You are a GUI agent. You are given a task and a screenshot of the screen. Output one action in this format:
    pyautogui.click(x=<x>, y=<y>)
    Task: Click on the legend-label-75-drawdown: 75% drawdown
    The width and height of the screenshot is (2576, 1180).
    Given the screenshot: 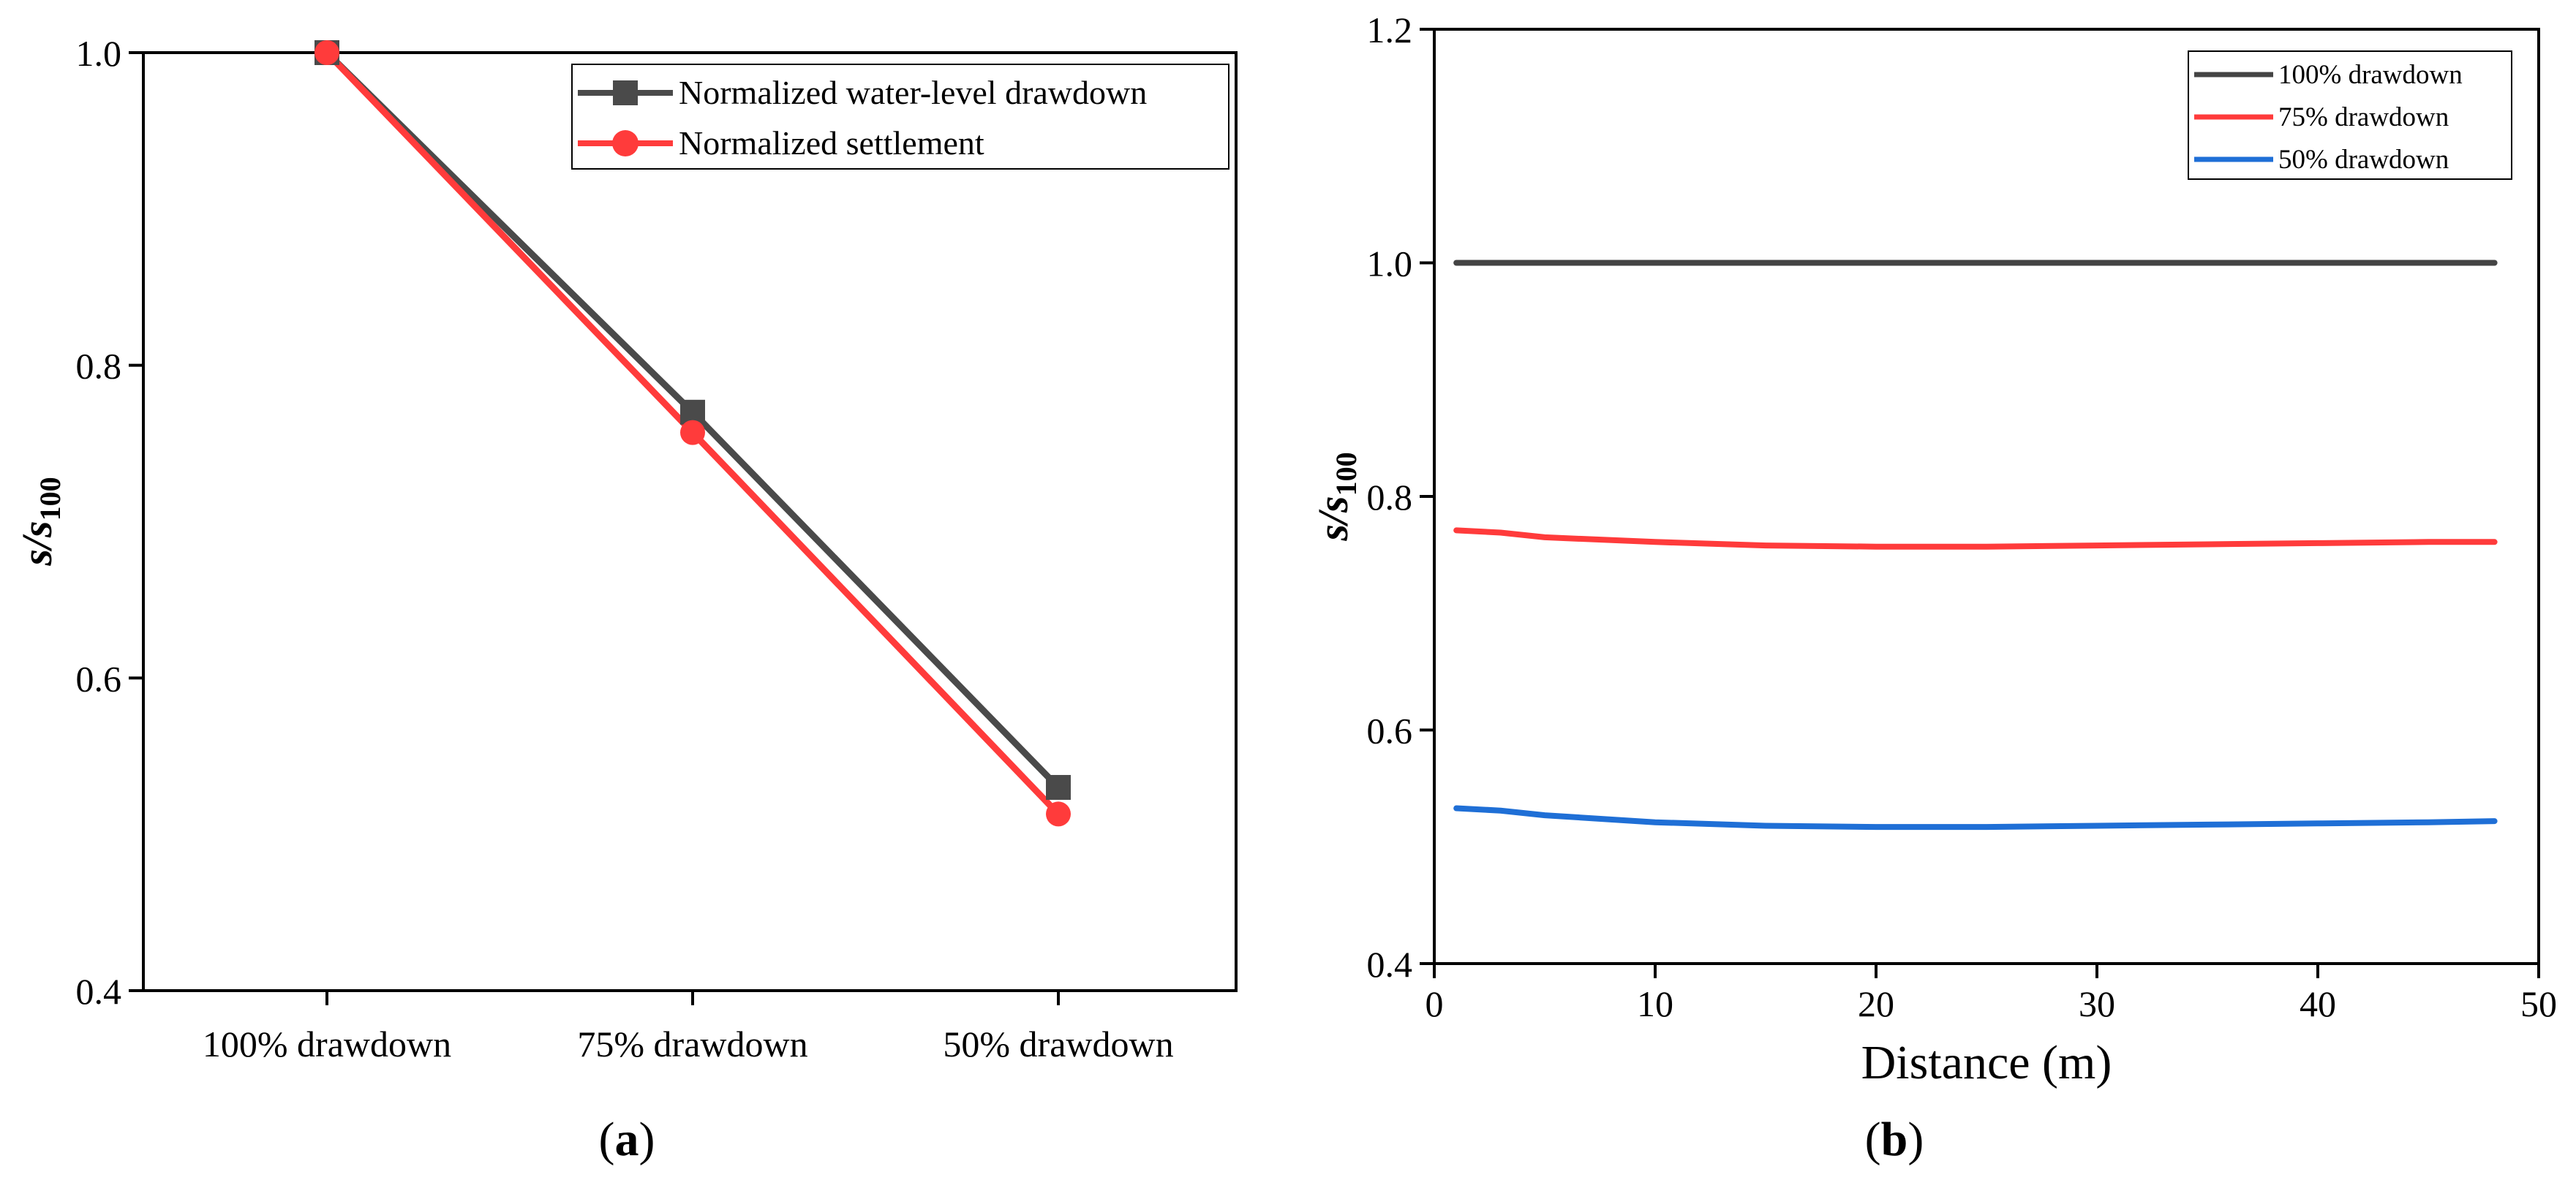 What is the action you would take?
    pyautogui.click(x=2363, y=117)
    